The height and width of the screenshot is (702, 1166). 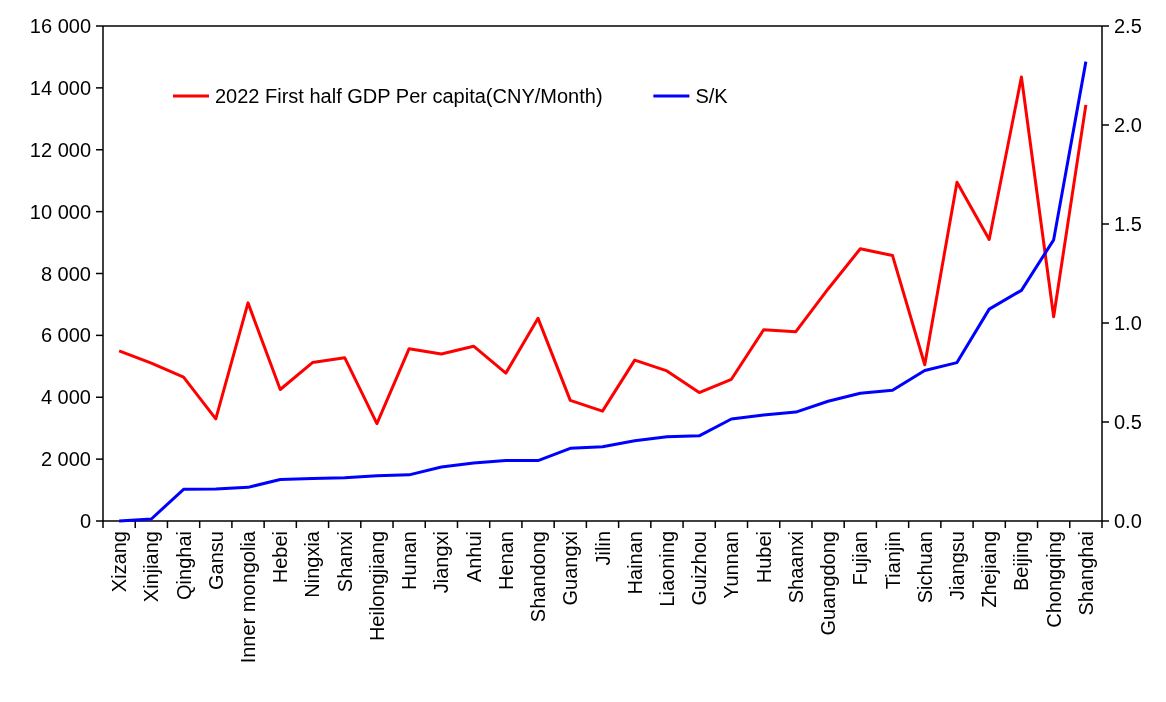 What do you see at coordinates (1128, 224) in the screenshot?
I see `y2-tick-label: 1.5` at bounding box center [1128, 224].